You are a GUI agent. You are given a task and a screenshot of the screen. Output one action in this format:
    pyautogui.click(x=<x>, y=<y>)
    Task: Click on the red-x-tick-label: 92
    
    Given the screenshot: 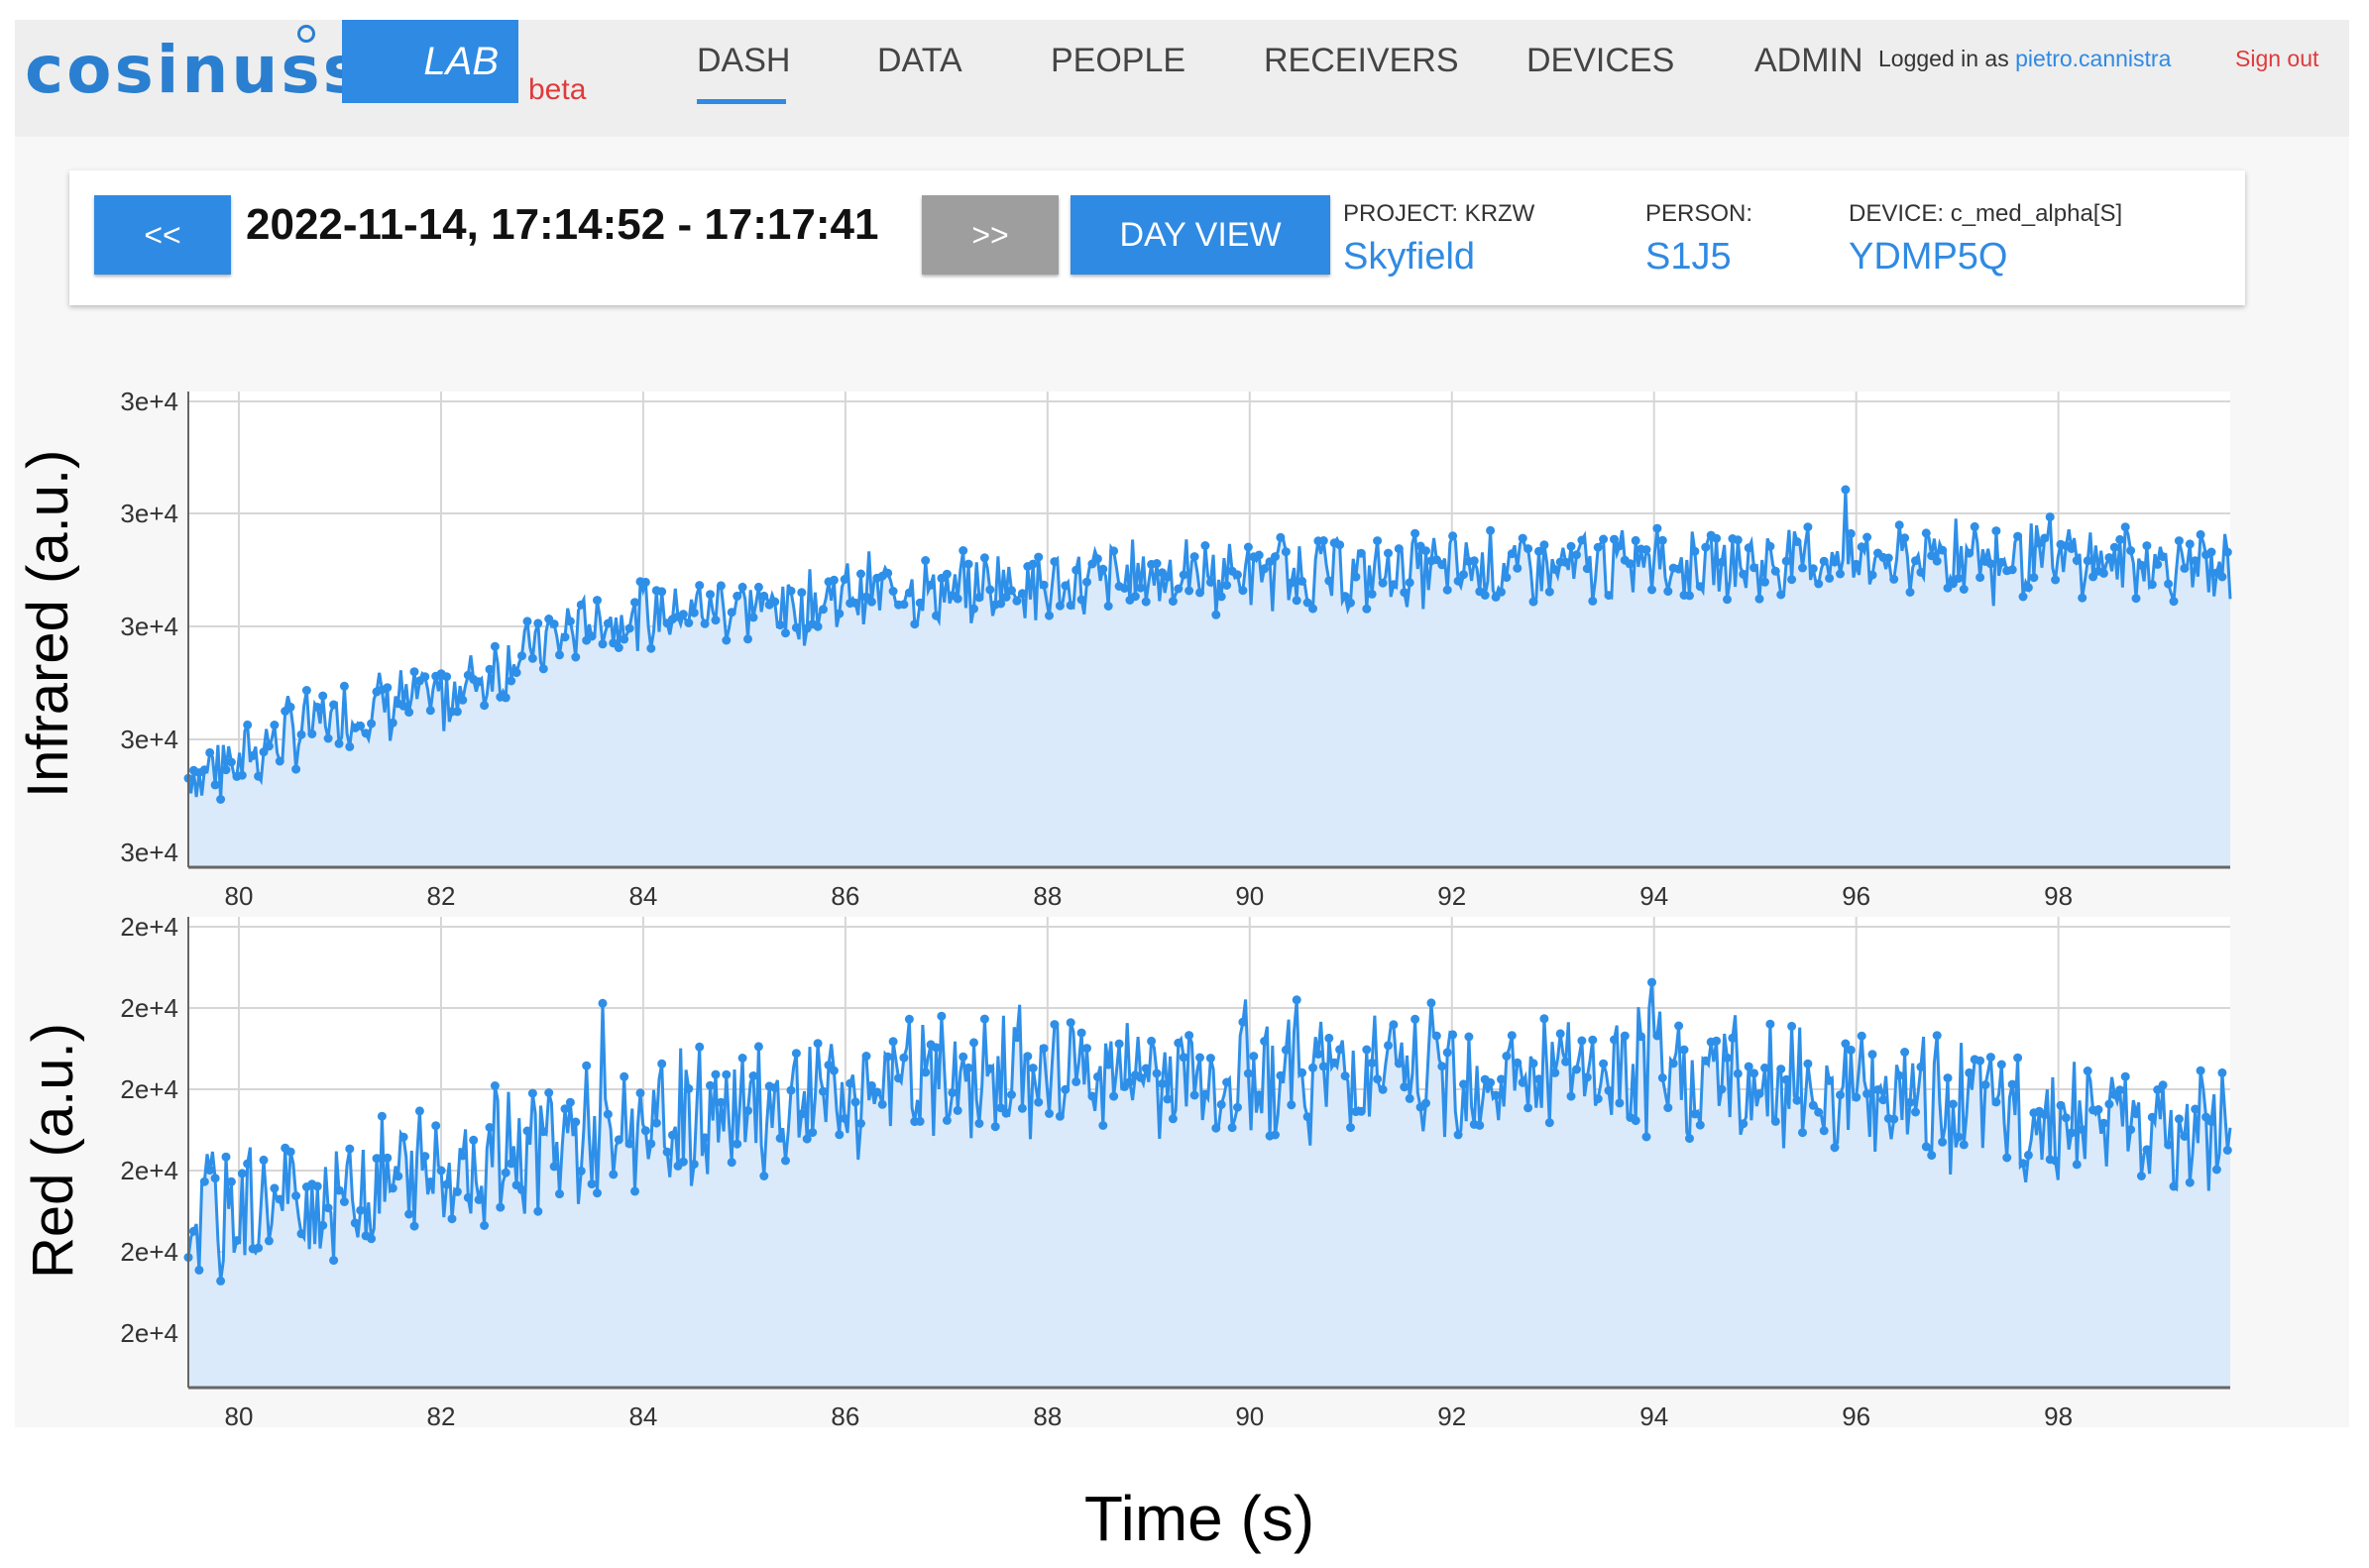 What is the action you would take?
    pyautogui.click(x=1451, y=1416)
    